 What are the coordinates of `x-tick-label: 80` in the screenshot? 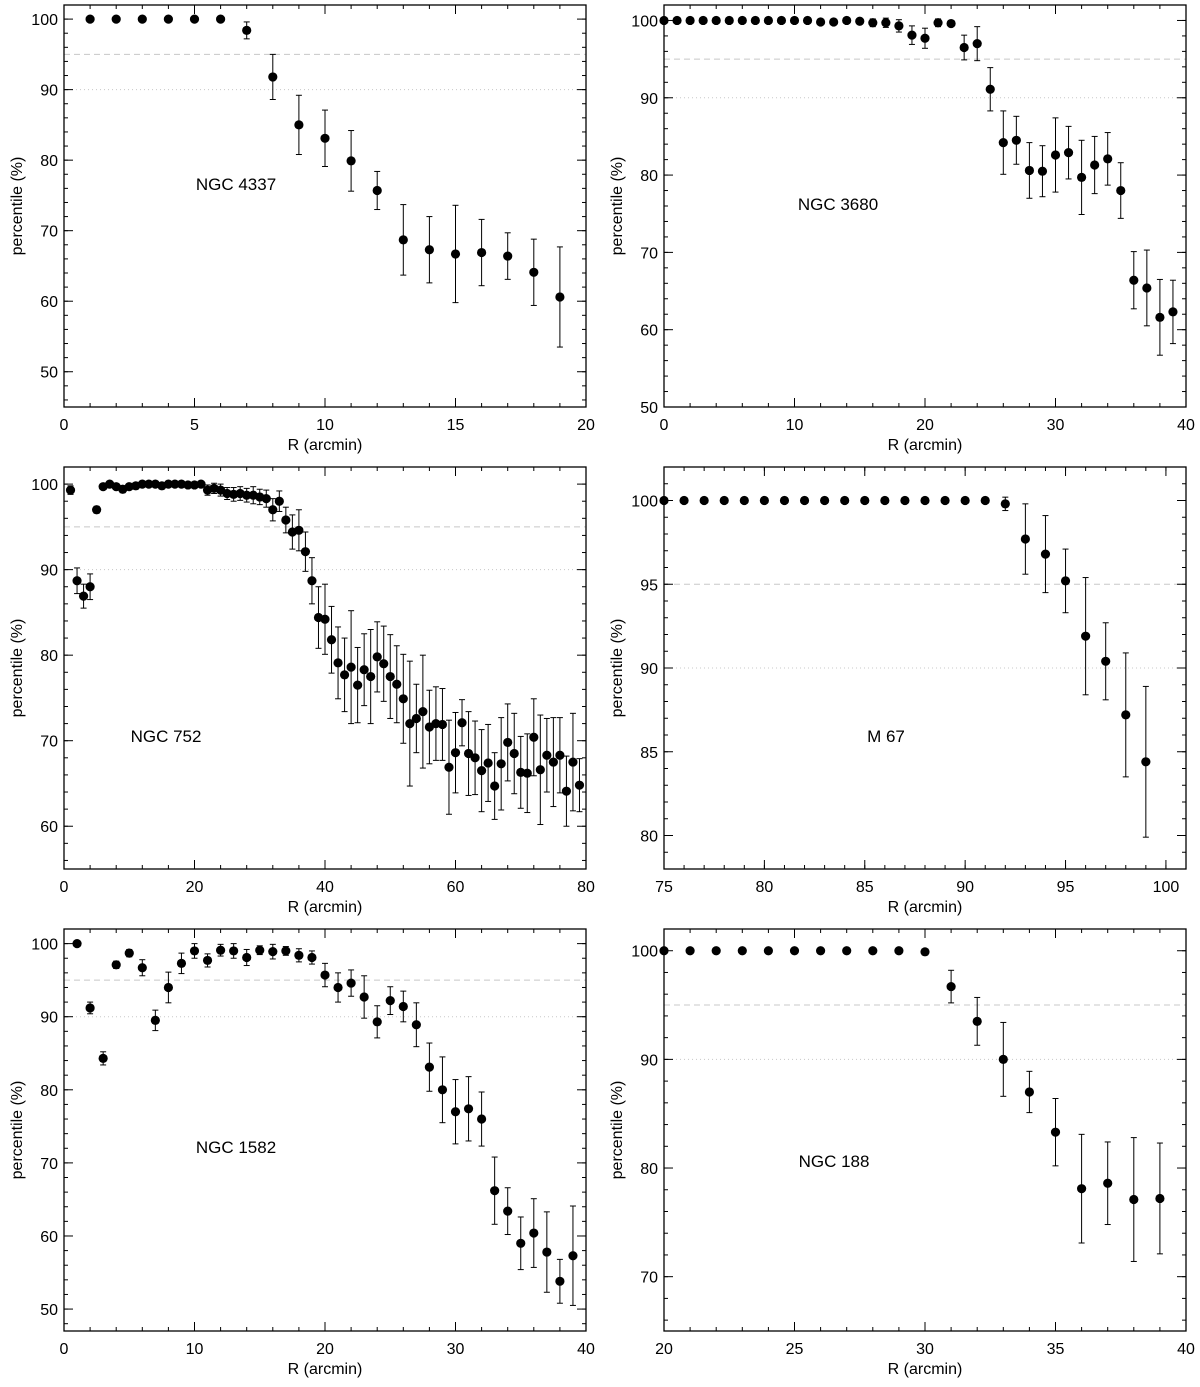 It's located at (586, 887).